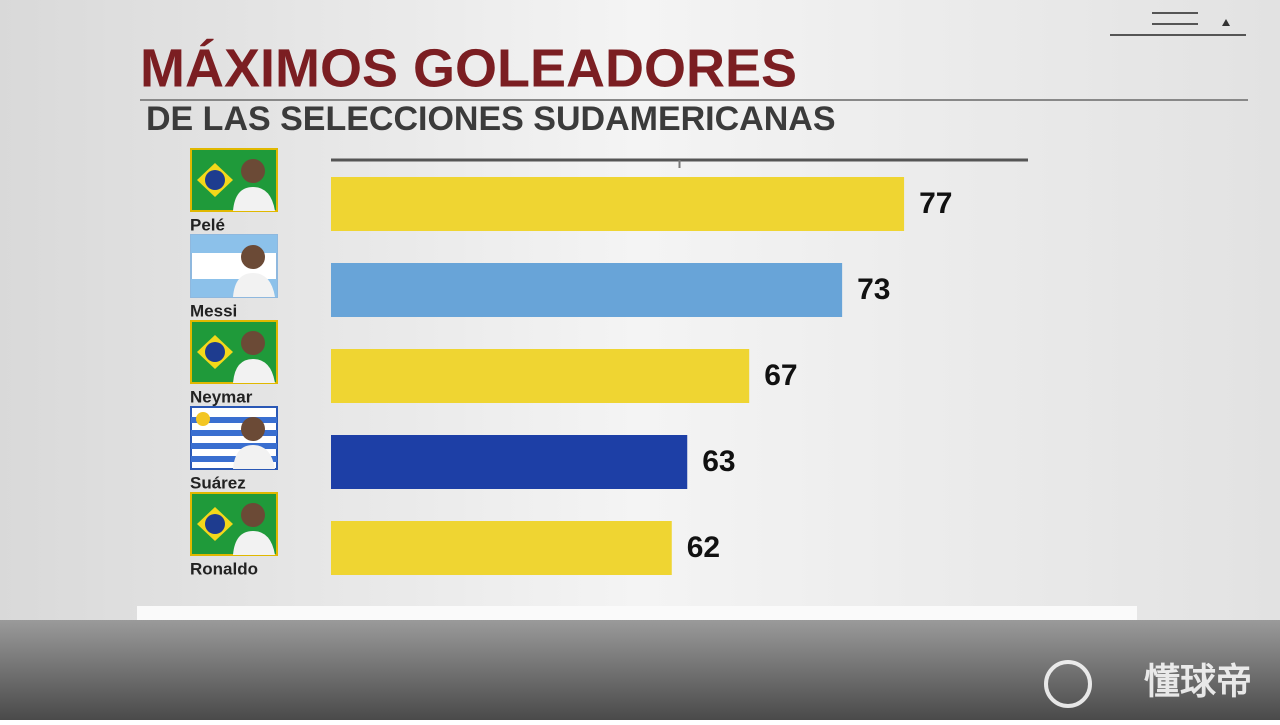 The image size is (1280, 725). I want to click on value-label: 63, so click(718, 461).